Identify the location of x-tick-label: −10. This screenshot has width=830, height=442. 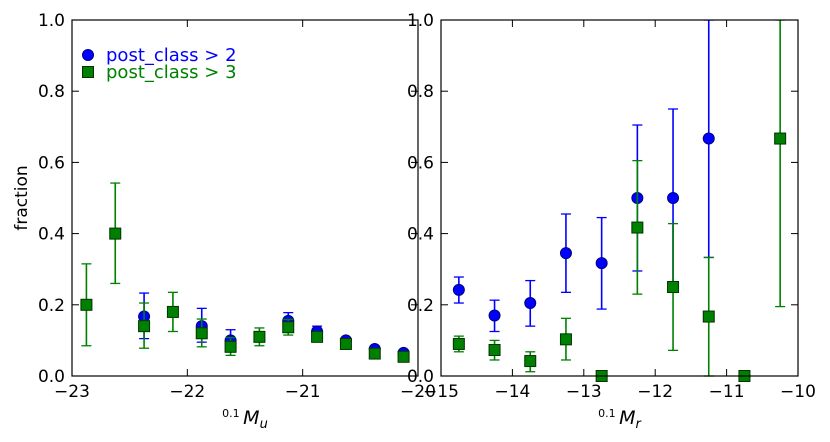
(798, 392).